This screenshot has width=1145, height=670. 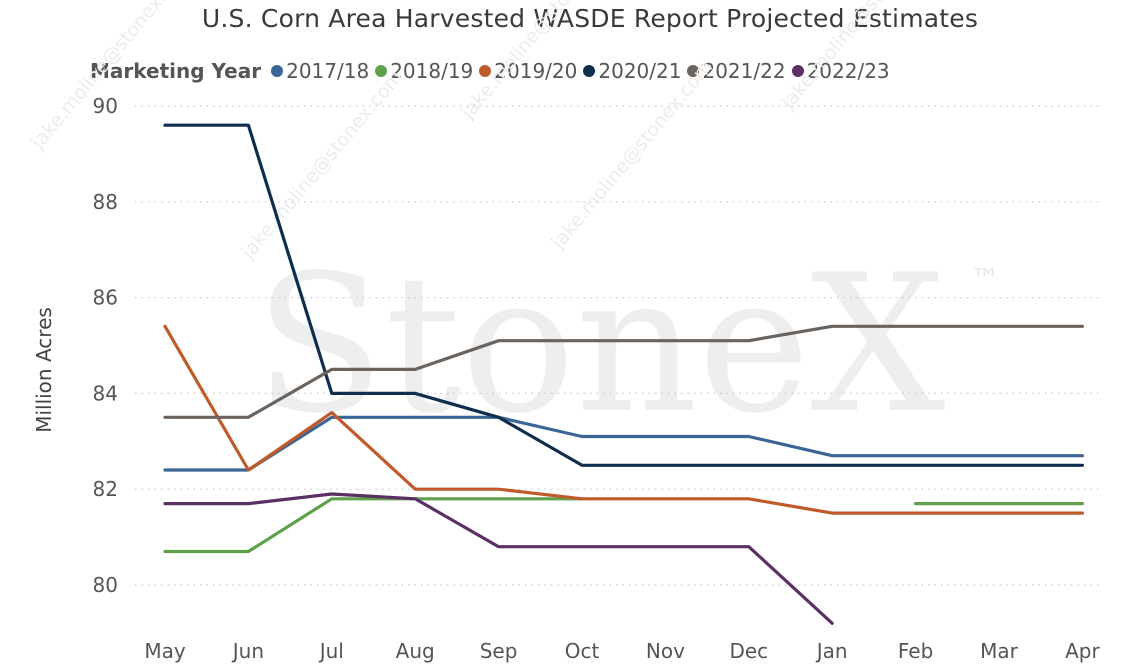 What do you see at coordinates (622, 651) in the screenshot?
I see `x-axis-ticks: May Jun Jul Aug Sep Oct Nov Dec Jan Feb Mar Apr` at bounding box center [622, 651].